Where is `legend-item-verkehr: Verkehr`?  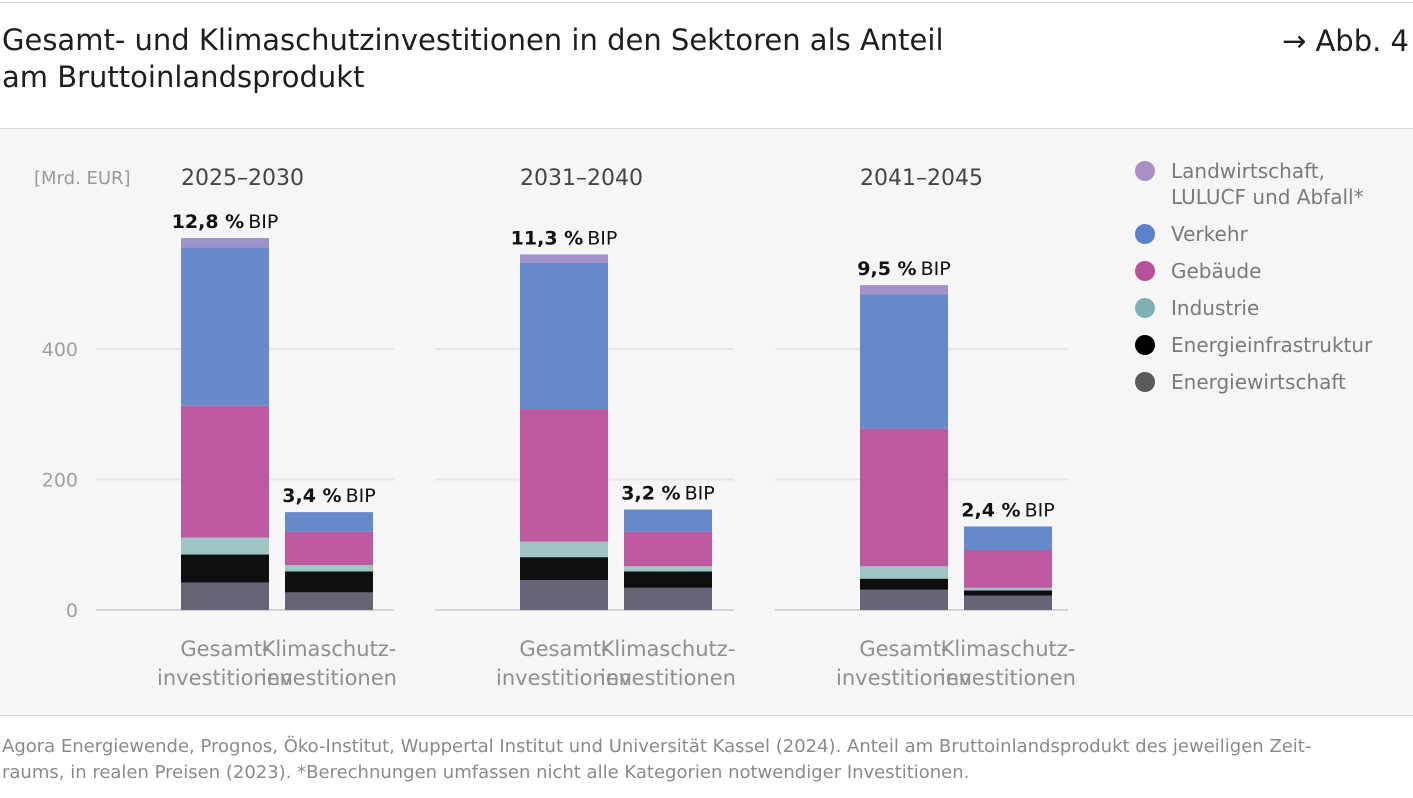 legend-item-verkehr: Verkehr is located at coordinates (1273, 234).